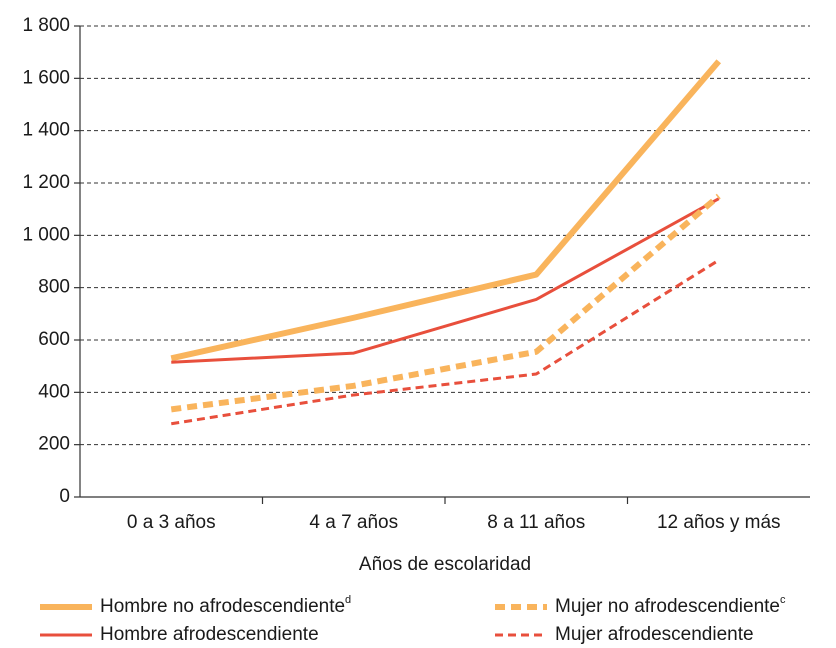 The image size is (836, 648). Describe the element at coordinates (54, 391) in the screenshot. I see `y-tick-label: 400` at that location.